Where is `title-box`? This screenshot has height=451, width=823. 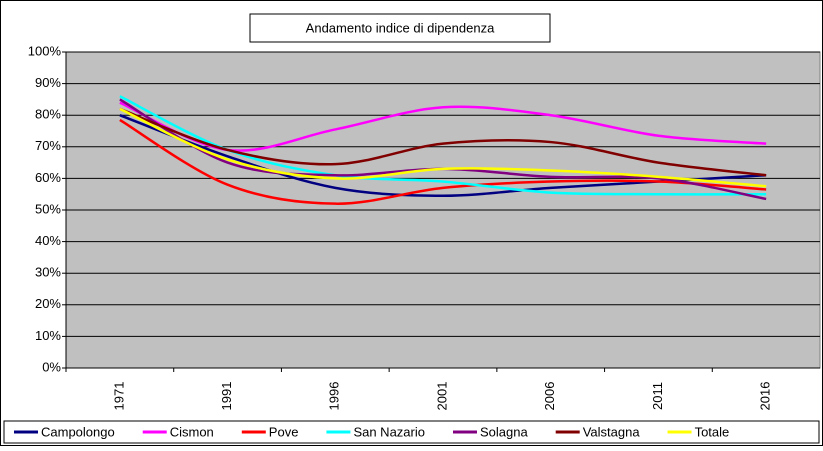 title-box is located at coordinates (400, 28).